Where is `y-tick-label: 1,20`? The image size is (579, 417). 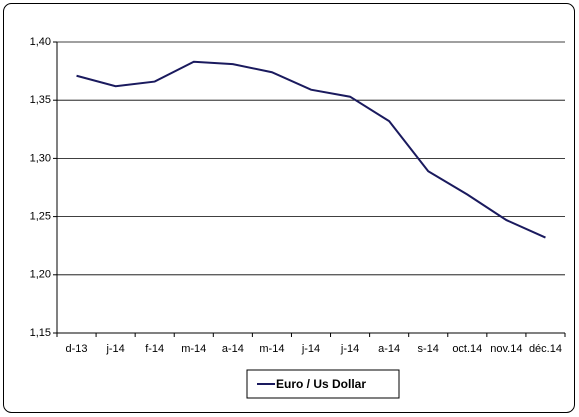
y-tick-label: 1,20 is located at coordinates (40, 275).